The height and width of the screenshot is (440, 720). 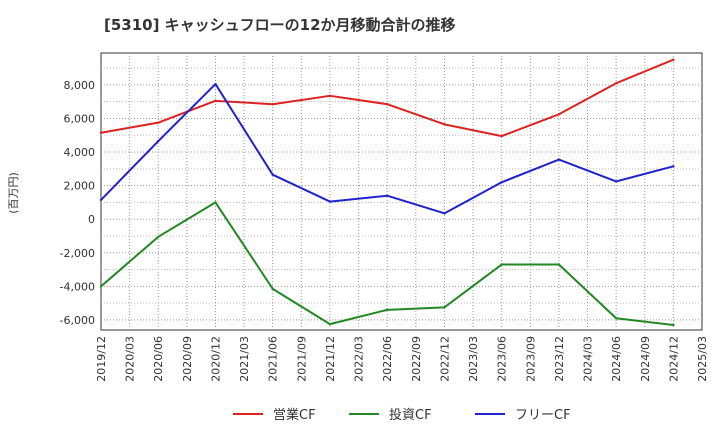 What do you see at coordinates (387, 359) in the screenshot?
I see `x-tick-label: 2022/06` at bounding box center [387, 359].